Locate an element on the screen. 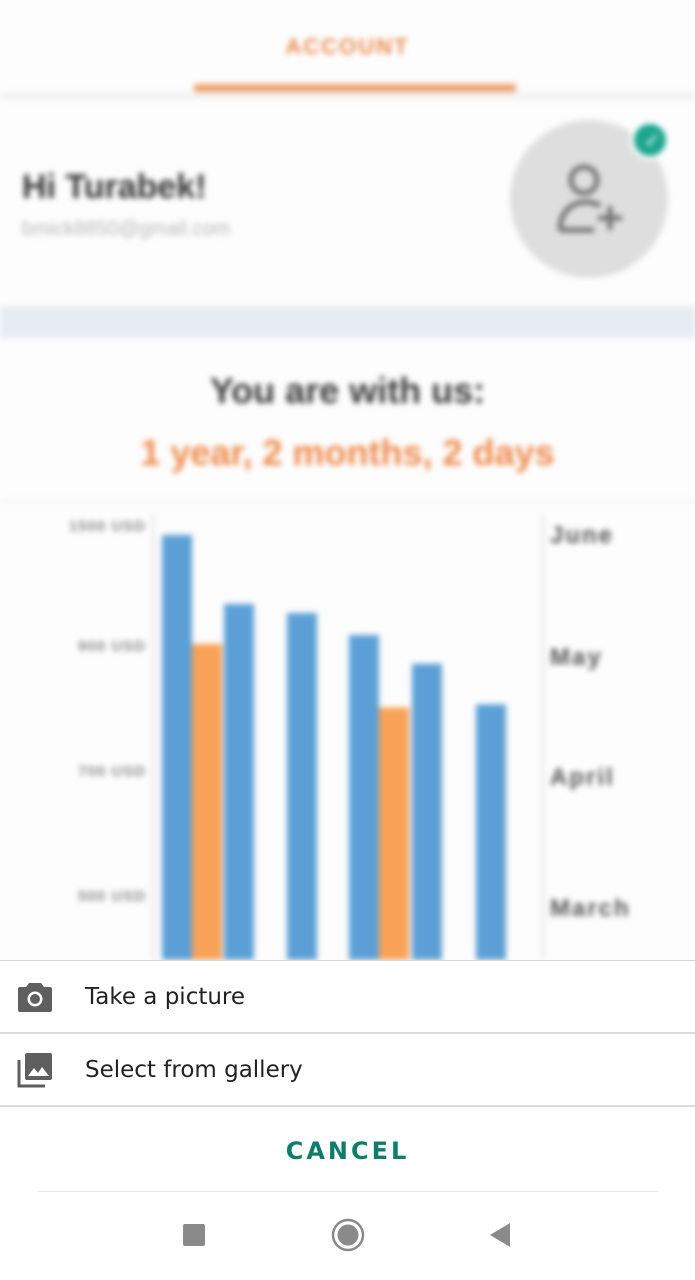 The image size is (695, 1280). home-circle-icon is located at coordinates (348, 1235).